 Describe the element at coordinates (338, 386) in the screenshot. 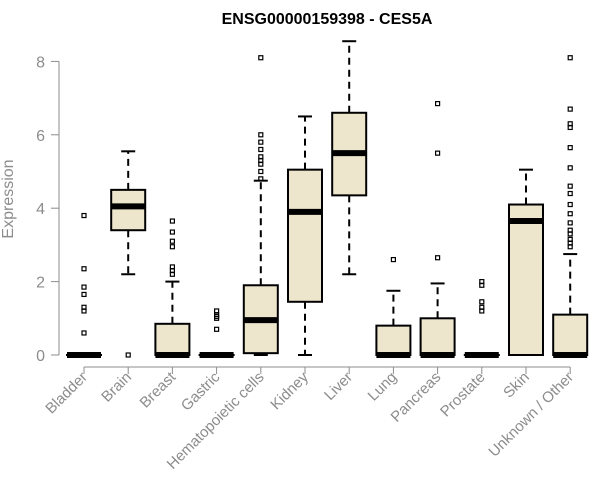

I see `x-tick-label: Liver` at that location.